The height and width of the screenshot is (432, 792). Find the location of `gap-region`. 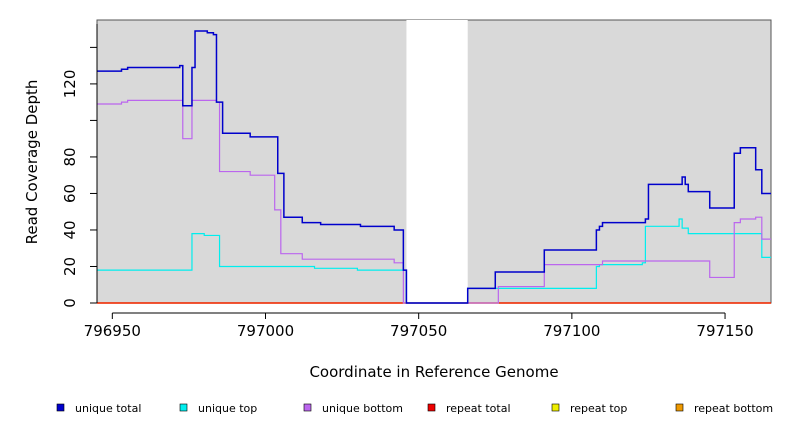

gap-region is located at coordinates (437, 161).